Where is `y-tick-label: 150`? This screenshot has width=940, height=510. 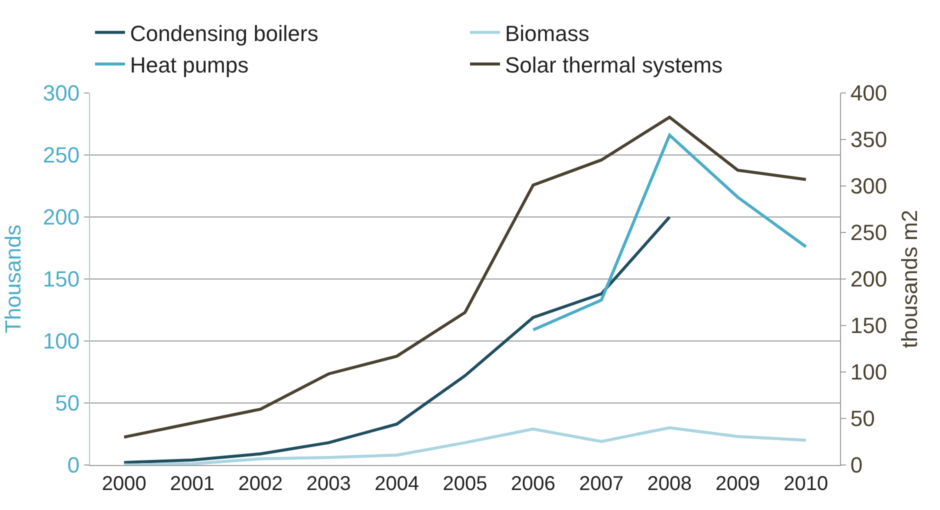
y-tick-label: 150 is located at coordinates (61, 279).